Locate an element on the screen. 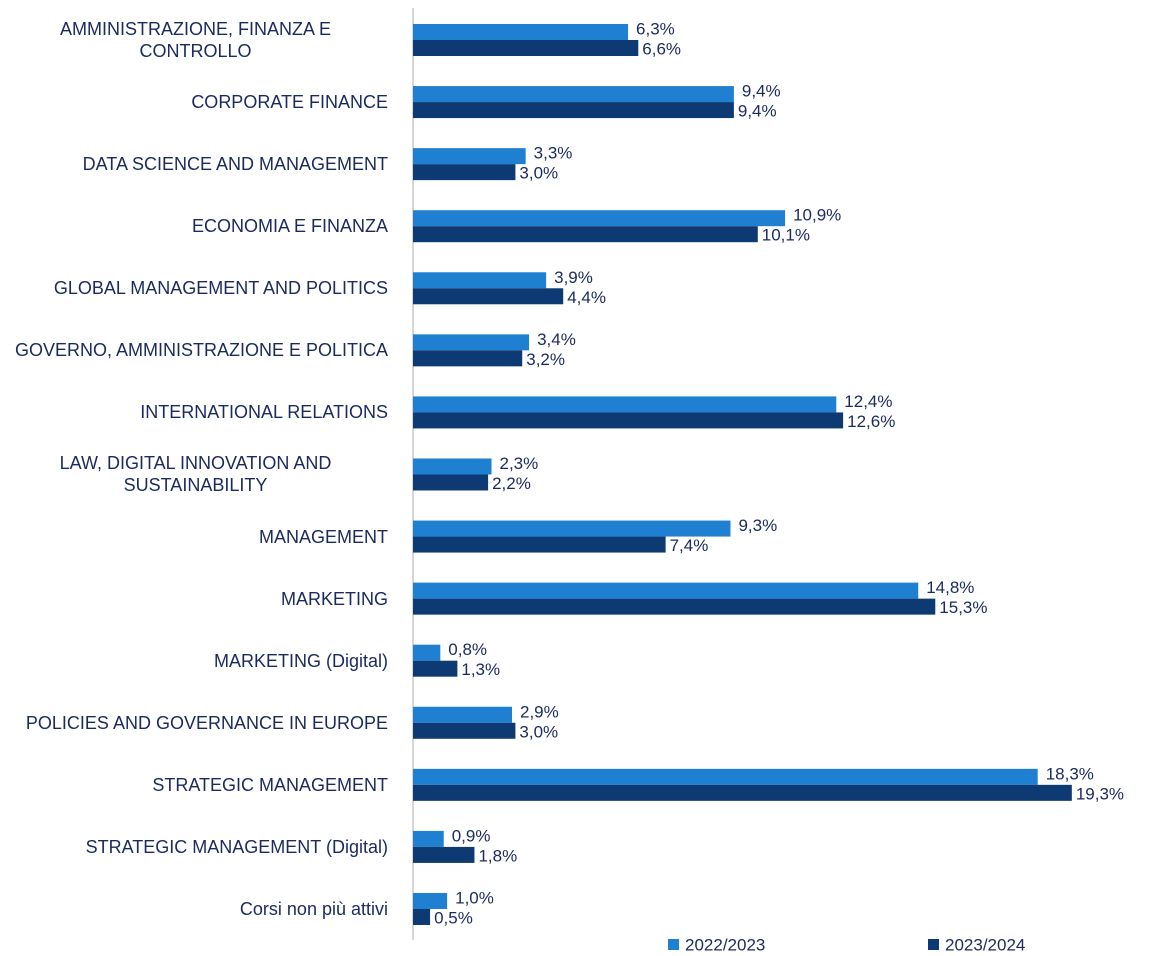 This screenshot has height=956, width=1170. category-label: Corsi non più attivi is located at coordinates (313, 908).